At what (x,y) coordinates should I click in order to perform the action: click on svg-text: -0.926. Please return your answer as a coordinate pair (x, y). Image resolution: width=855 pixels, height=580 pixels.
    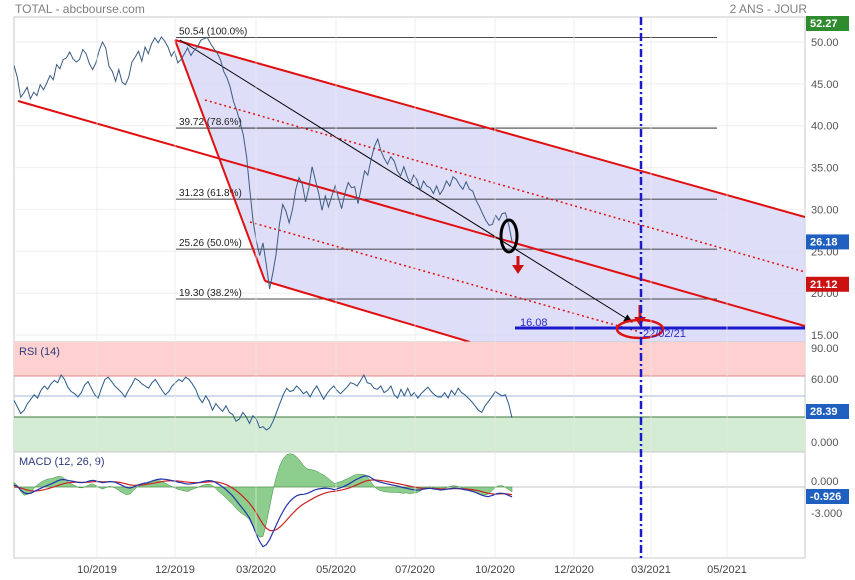
    Looking at the image, I should click on (825, 497).